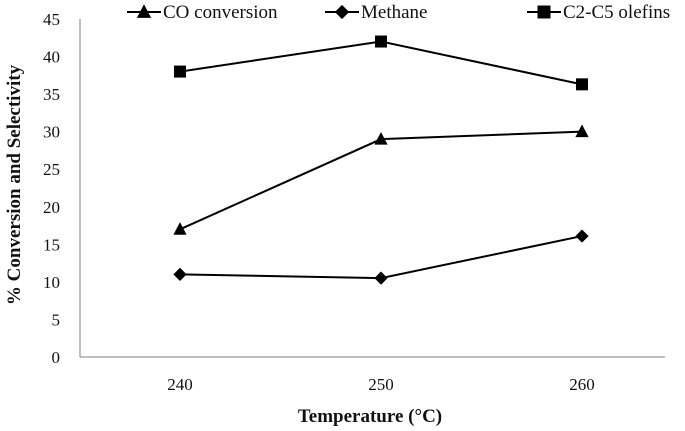  What do you see at coordinates (616, 12) in the screenshot?
I see `legend-label: C2-C5 olefins` at bounding box center [616, 12].